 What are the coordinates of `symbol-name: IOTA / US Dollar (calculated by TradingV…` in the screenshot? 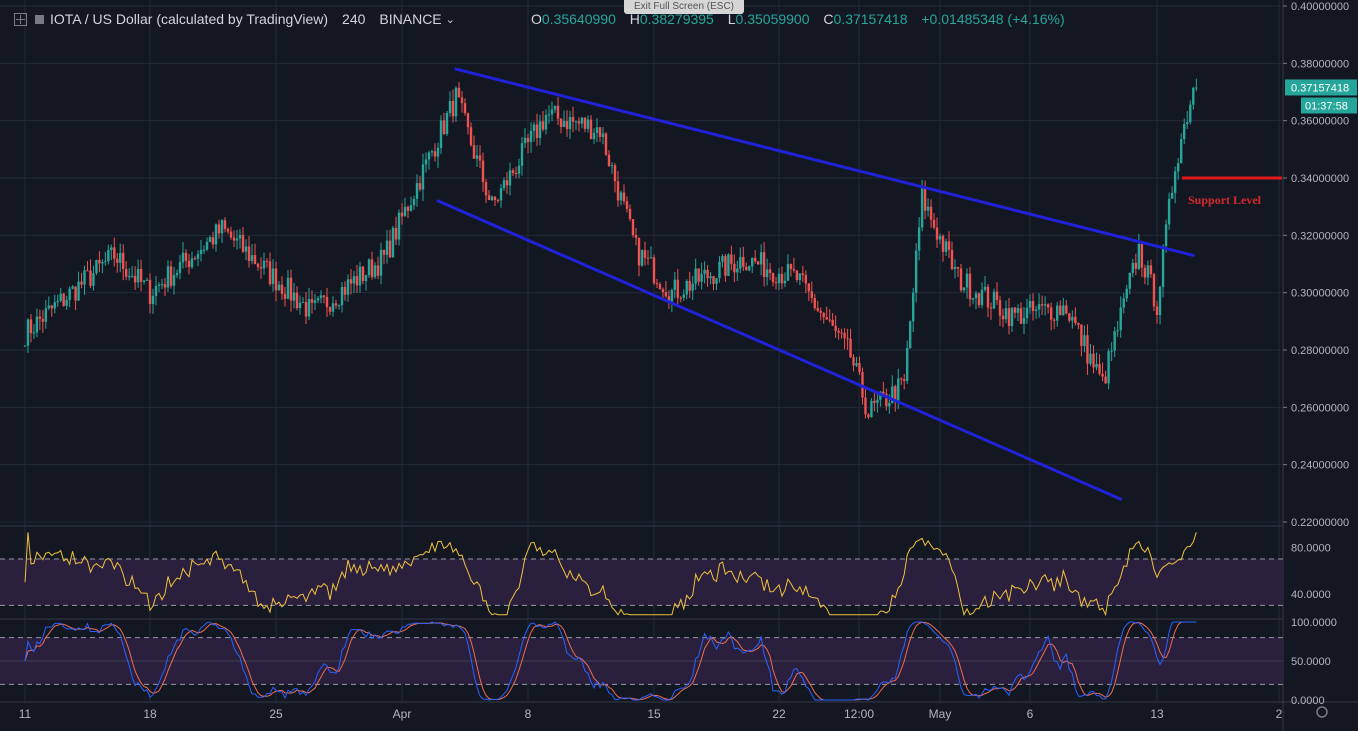 It's located at (189, 19).